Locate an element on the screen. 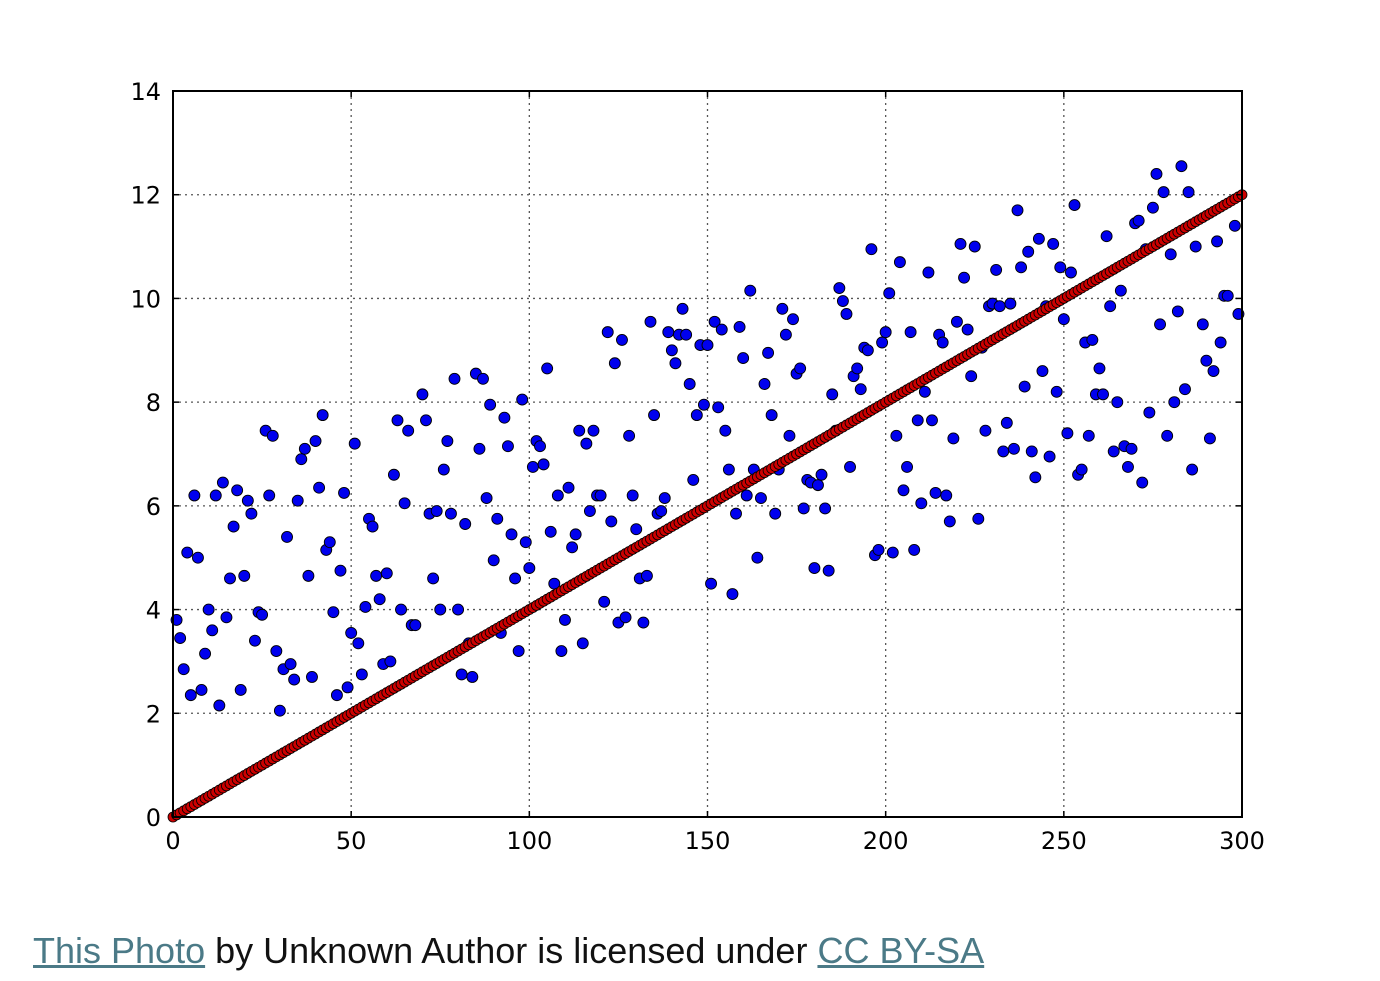 Image resolution: width=1380 pixels, height=981 pixels. this-photo-link: This Photo is located at coordinates (119, 950).